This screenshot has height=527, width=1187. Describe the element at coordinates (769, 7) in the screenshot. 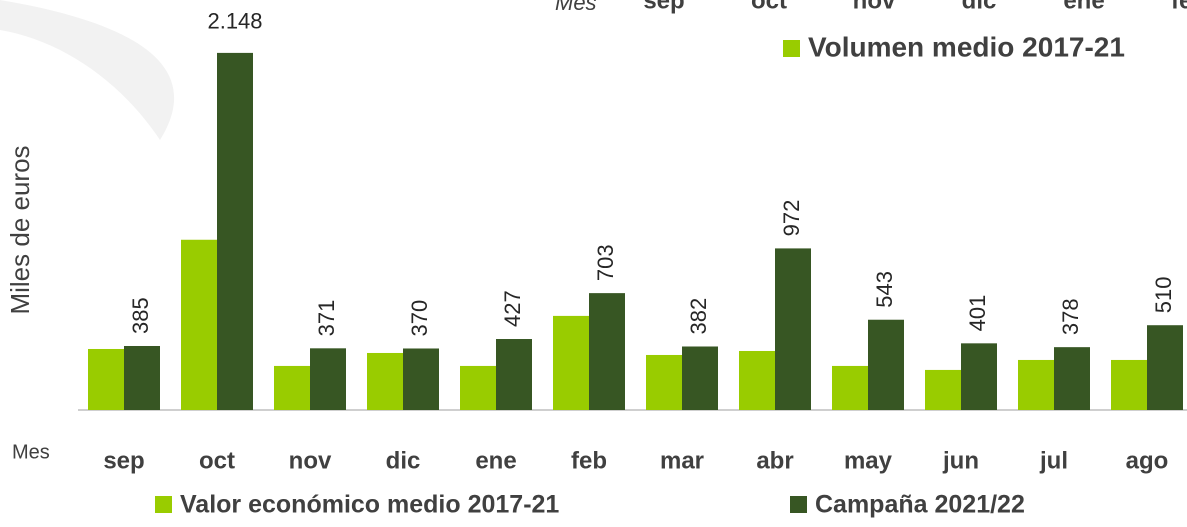

I see `overlay-category: oct` at that location.